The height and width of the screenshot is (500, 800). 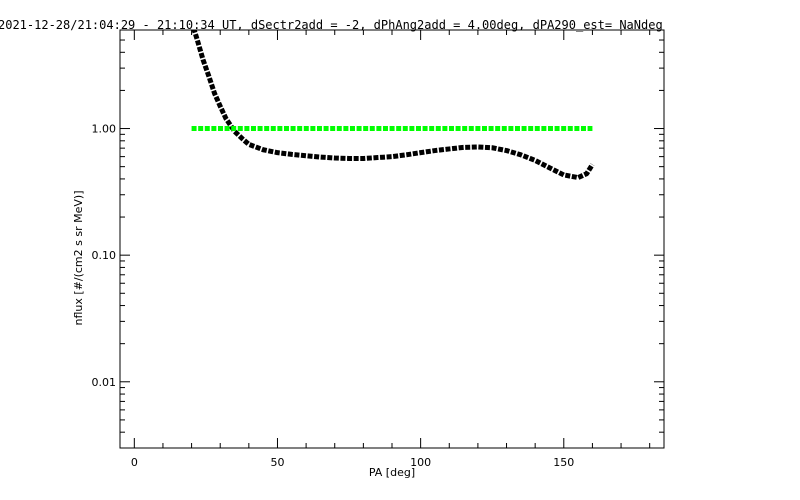 I want to click on x-tick-label: 50, so click(x=277, y=462).